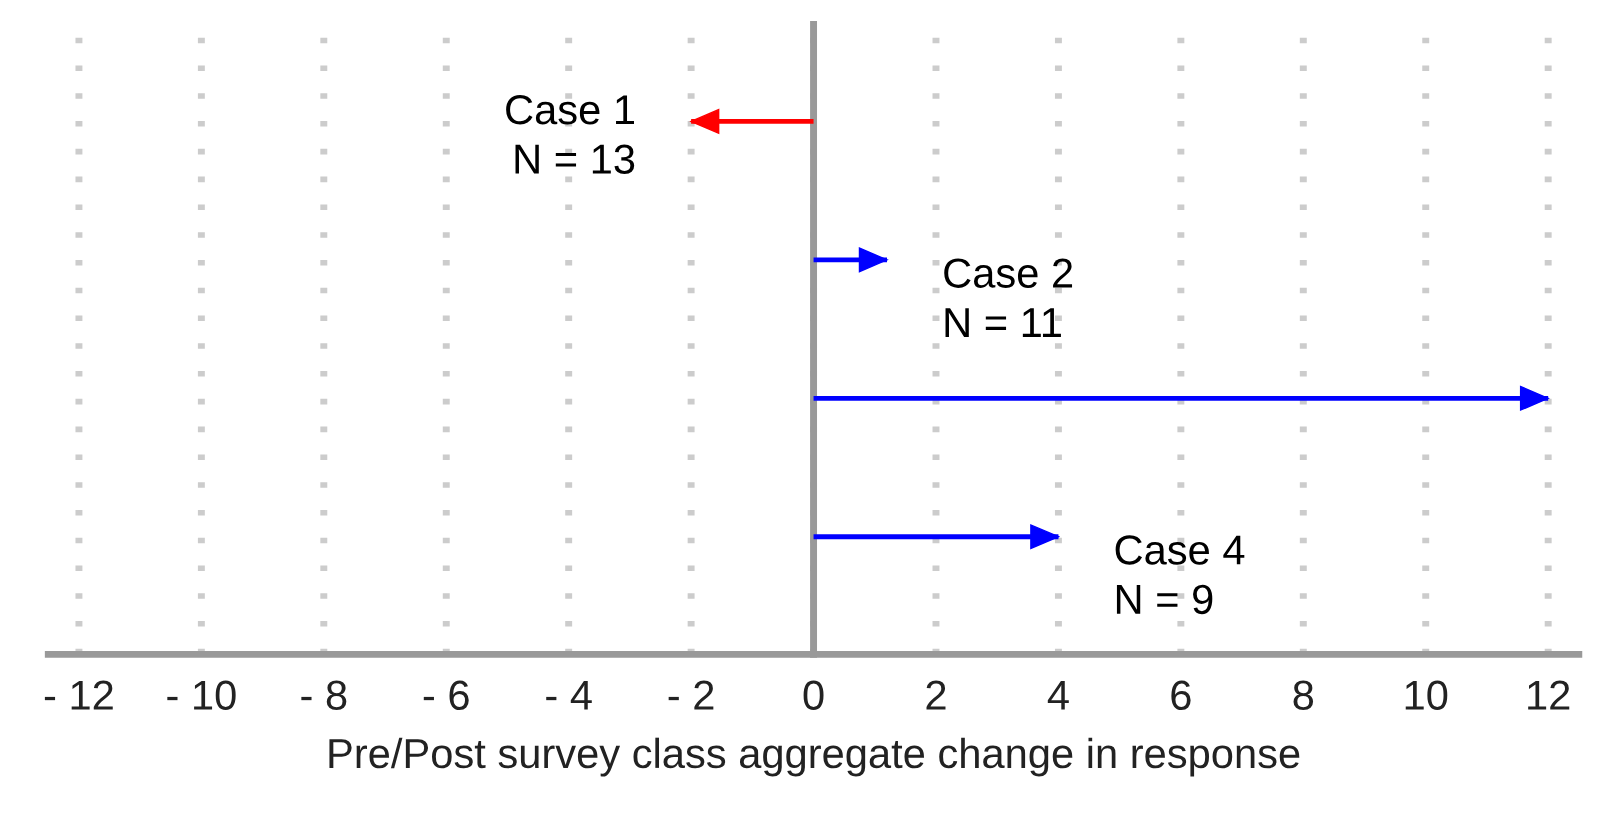 Image resolution: width=1611 pixels, height=818 pixels. Describe the element at coordinates (446, 695) in the screenshot. I see `x-tick-label: - 6` at that location.